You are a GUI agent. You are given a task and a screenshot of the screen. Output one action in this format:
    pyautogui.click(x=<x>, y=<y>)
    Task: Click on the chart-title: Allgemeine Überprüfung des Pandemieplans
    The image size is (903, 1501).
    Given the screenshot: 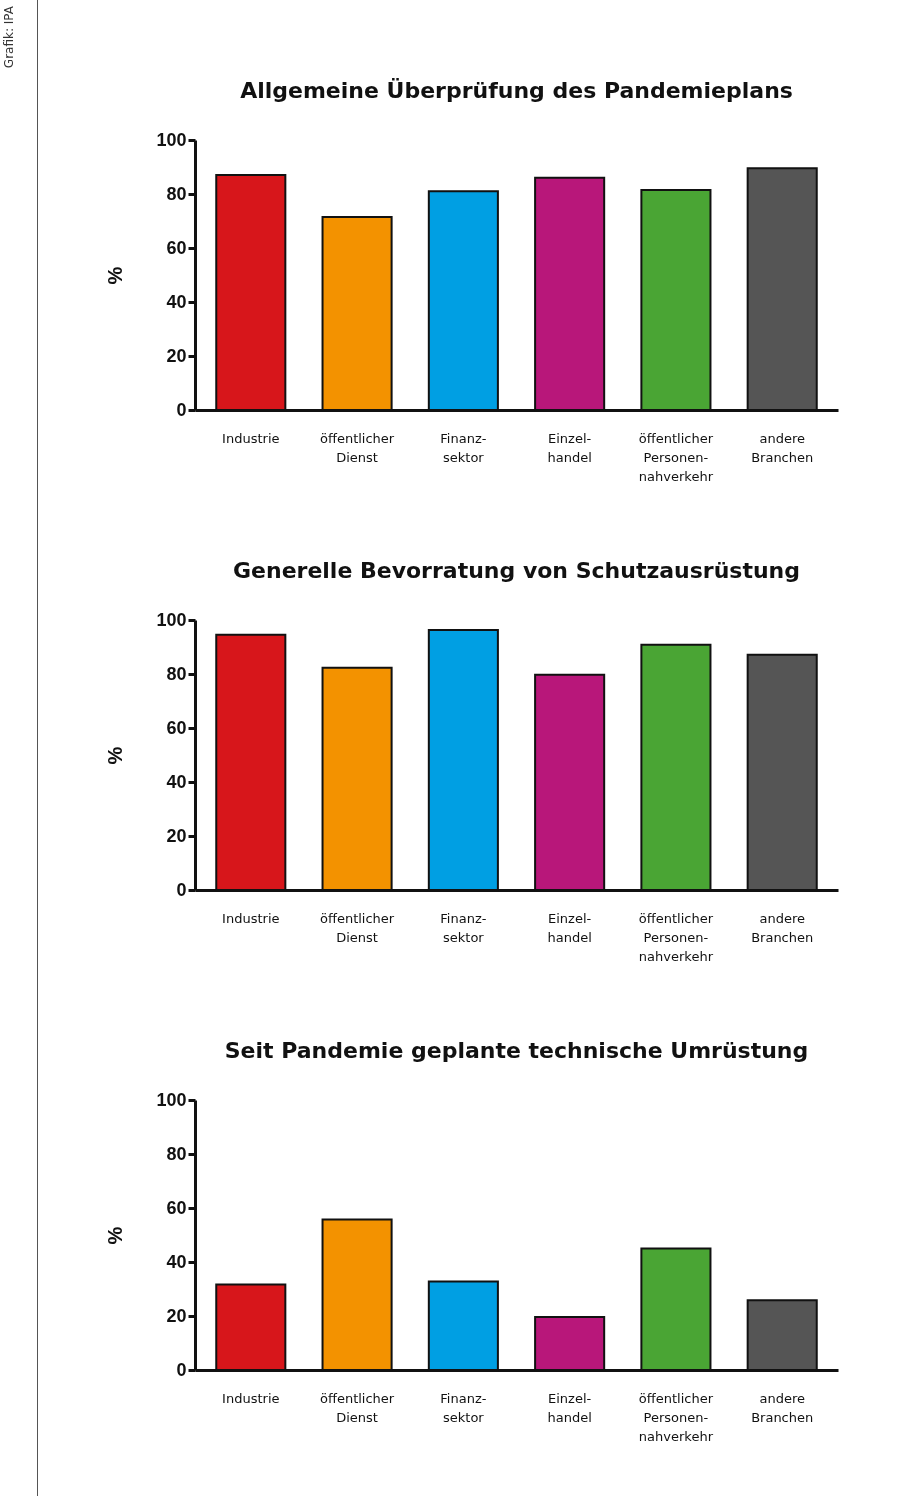 What is the action you would take?
    pyautogui.click(x=516, y=90)
    